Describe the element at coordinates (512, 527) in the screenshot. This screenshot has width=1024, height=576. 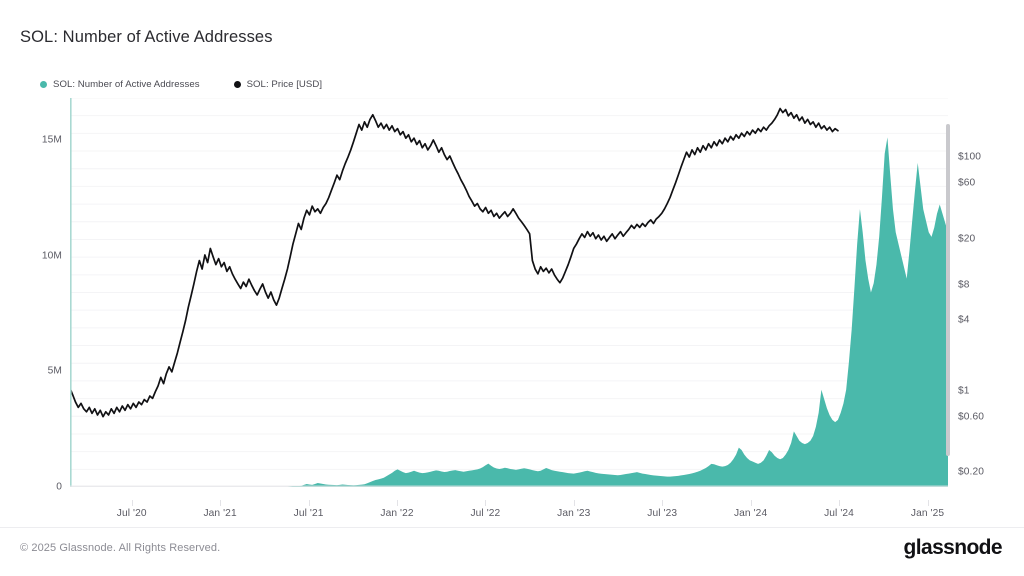
I see `footer-divider` at that location.